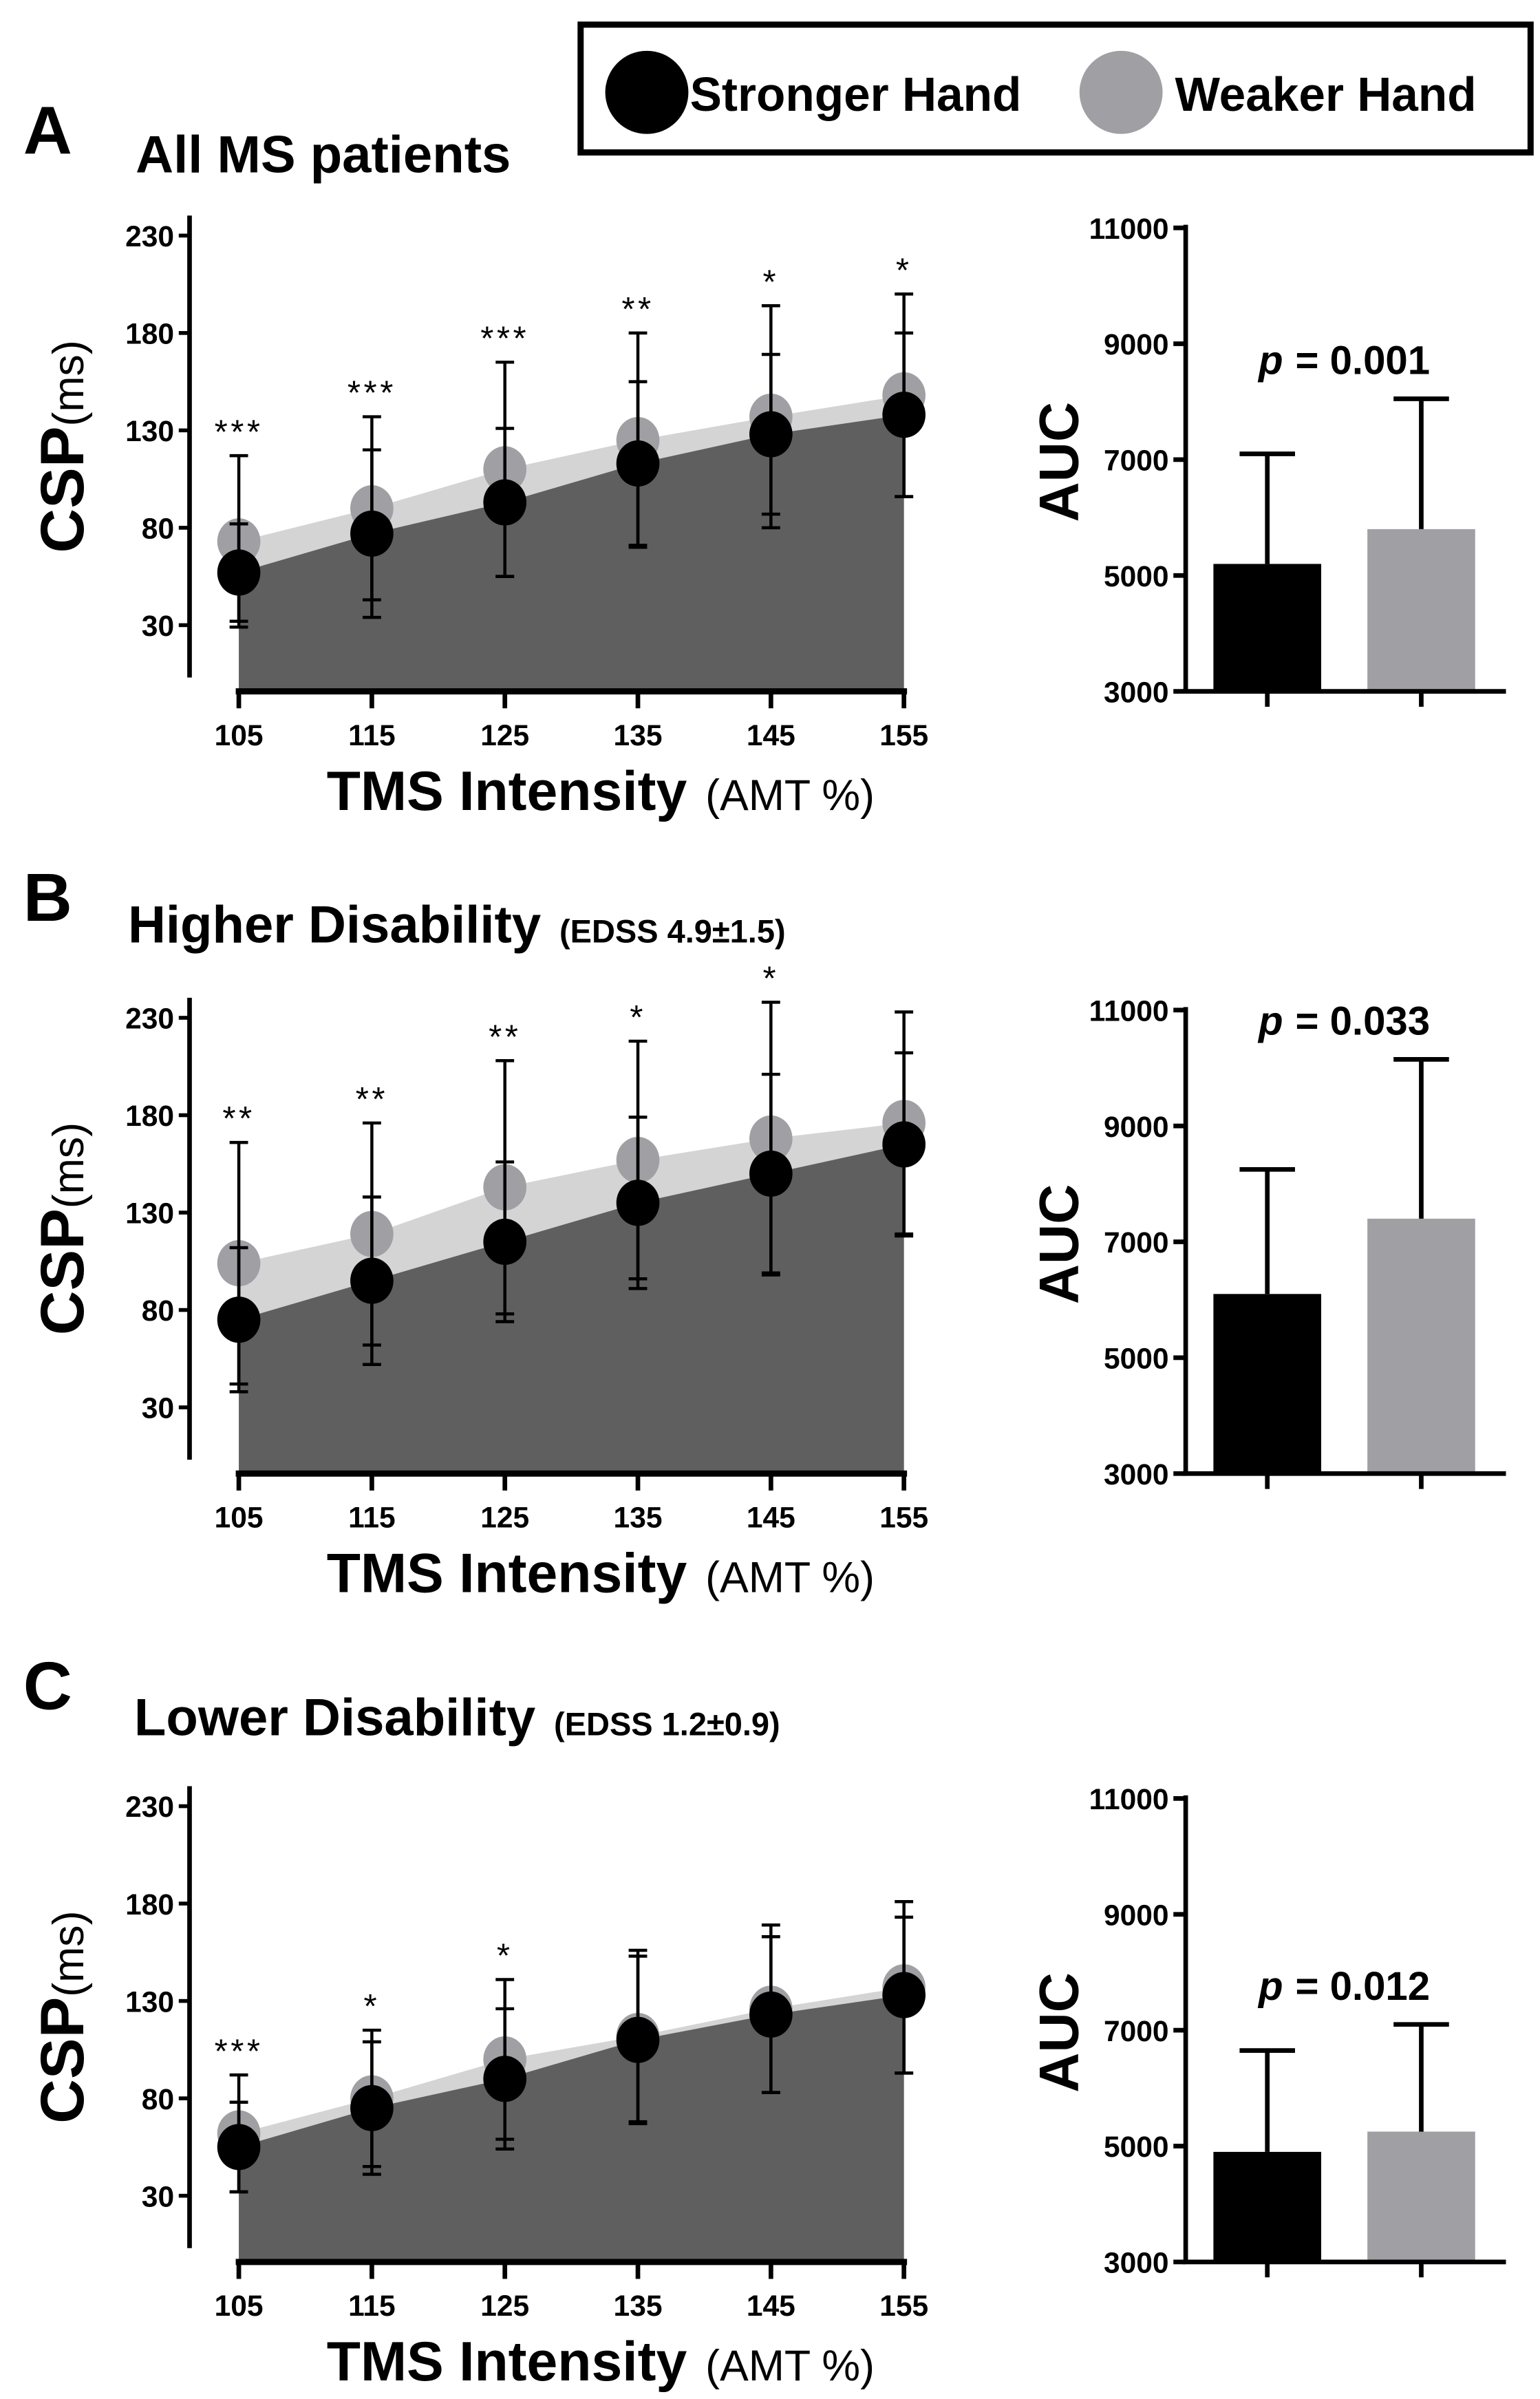  I want to click on legend-box, so click(1055, 89).